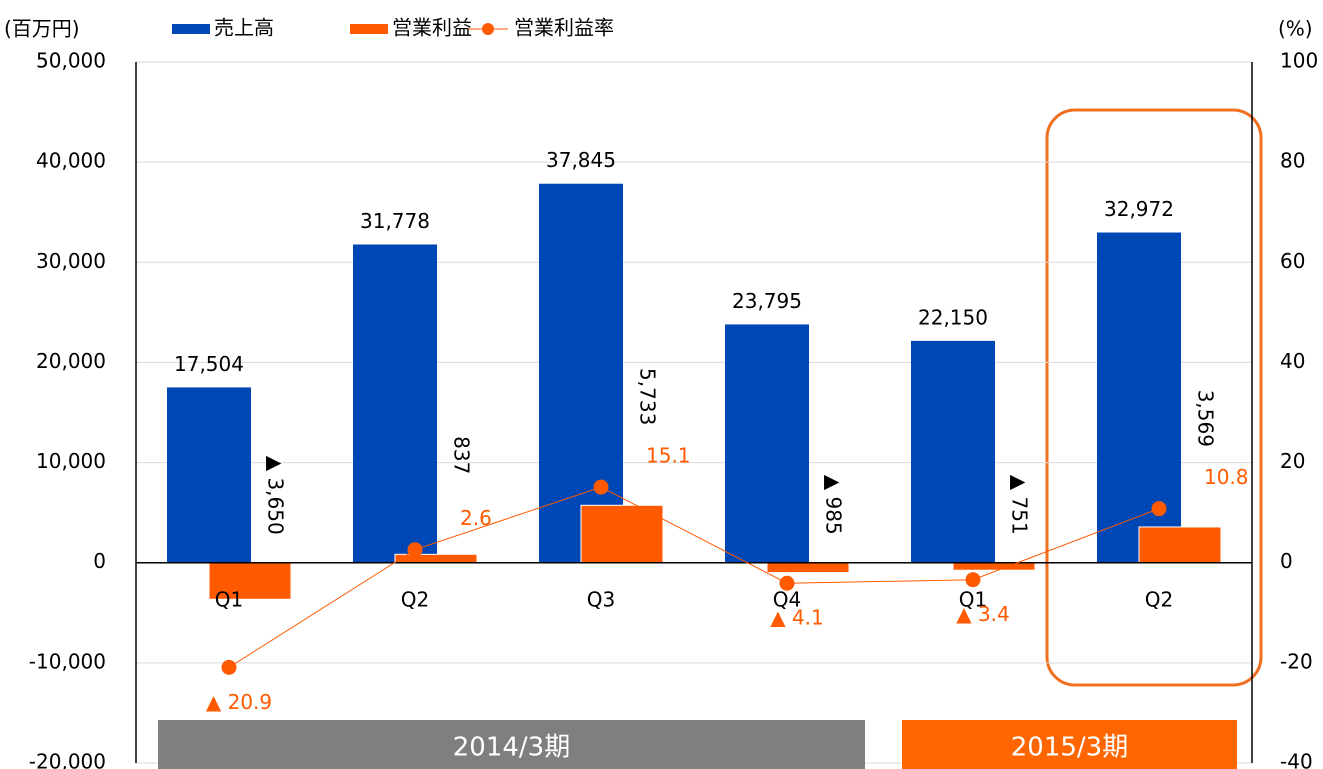 The height and width of the screenshot is (769, 1323). Describe the element at coordinates (67, 759) in the screenshot. I see `y-tick-label: -20,000` at that location.